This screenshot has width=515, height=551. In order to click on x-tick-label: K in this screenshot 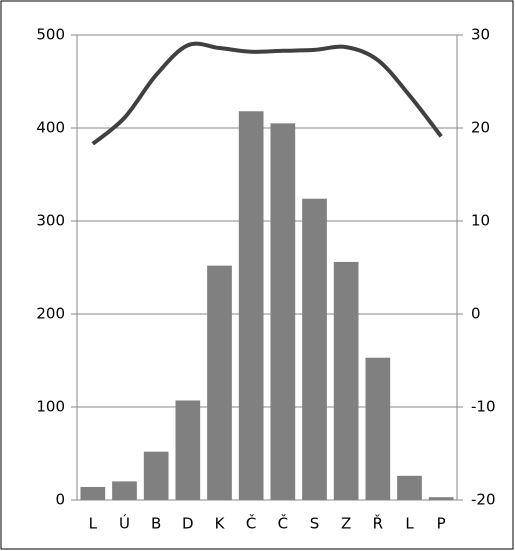, I will do `click(220, 524)`.